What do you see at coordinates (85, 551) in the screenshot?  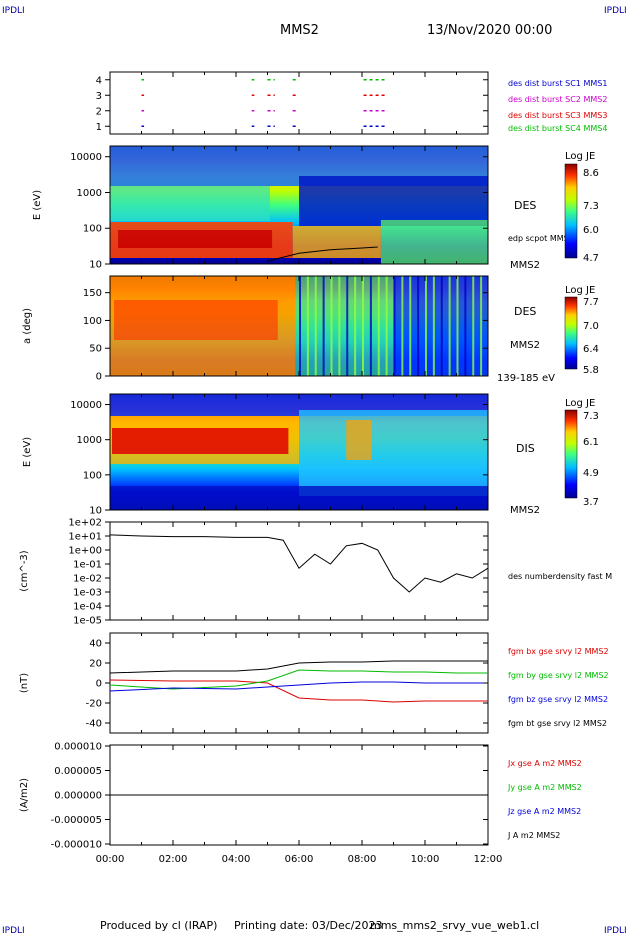 I see `y-tick-label: 1e+00` at bounding box center [85, 551].